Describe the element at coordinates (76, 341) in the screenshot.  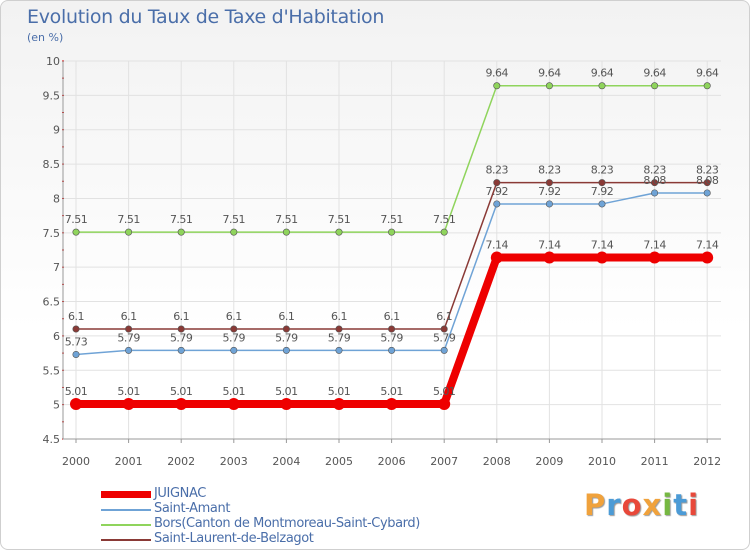
I see `data-label: 5.73` at that location.